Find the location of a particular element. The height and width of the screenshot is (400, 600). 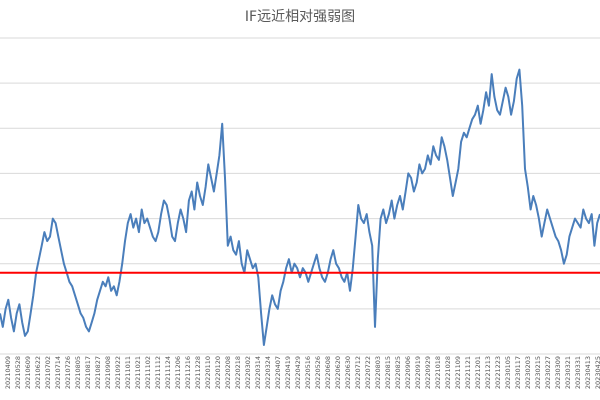

x-tick-label: 20210922 is located at coordinates (118, 372).